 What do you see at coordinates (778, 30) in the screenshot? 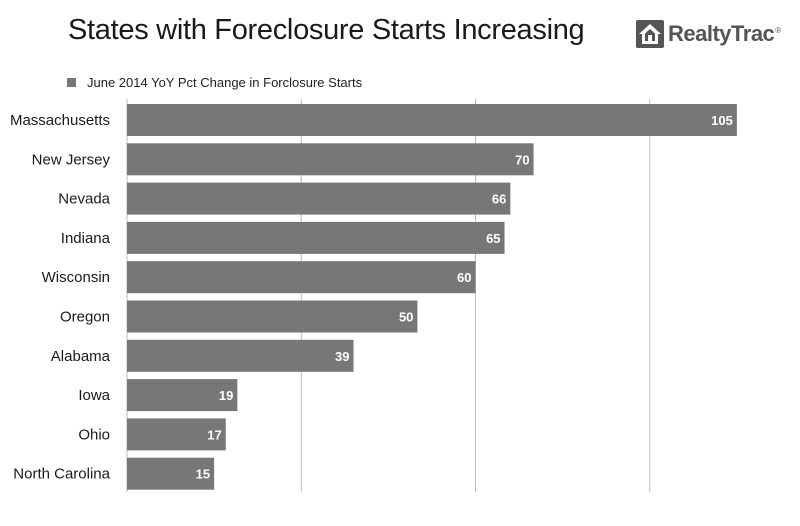
I see `logo-registered-mark: ®` at bounding box center [778, 30].